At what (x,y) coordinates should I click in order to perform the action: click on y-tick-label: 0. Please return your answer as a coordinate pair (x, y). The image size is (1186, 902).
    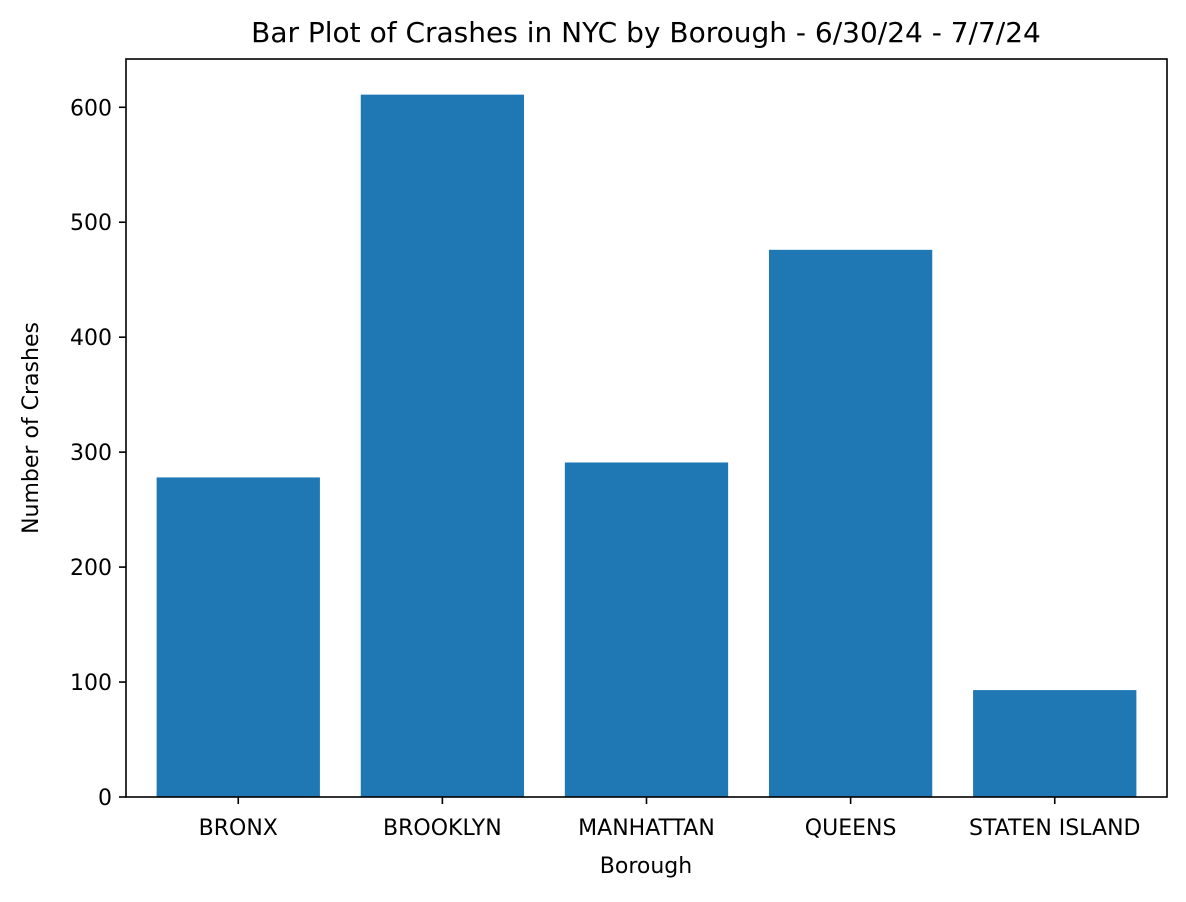
    Looking at the image, I should click on (105, 798).